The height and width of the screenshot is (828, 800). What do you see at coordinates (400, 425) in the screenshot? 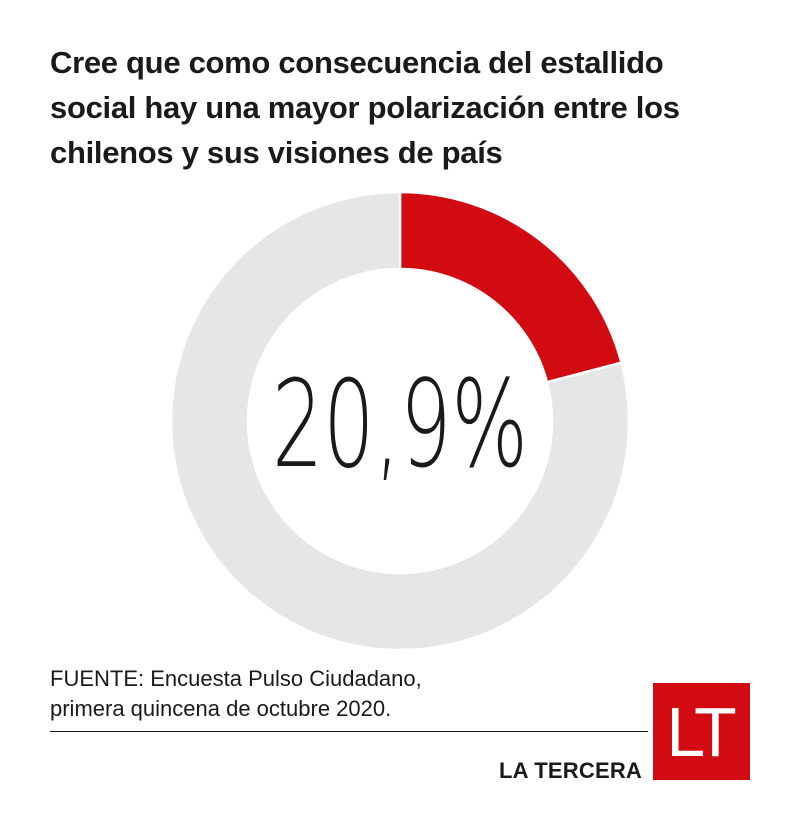
I see `center-value-label: 20,9%` at bounding box center [400, 425].